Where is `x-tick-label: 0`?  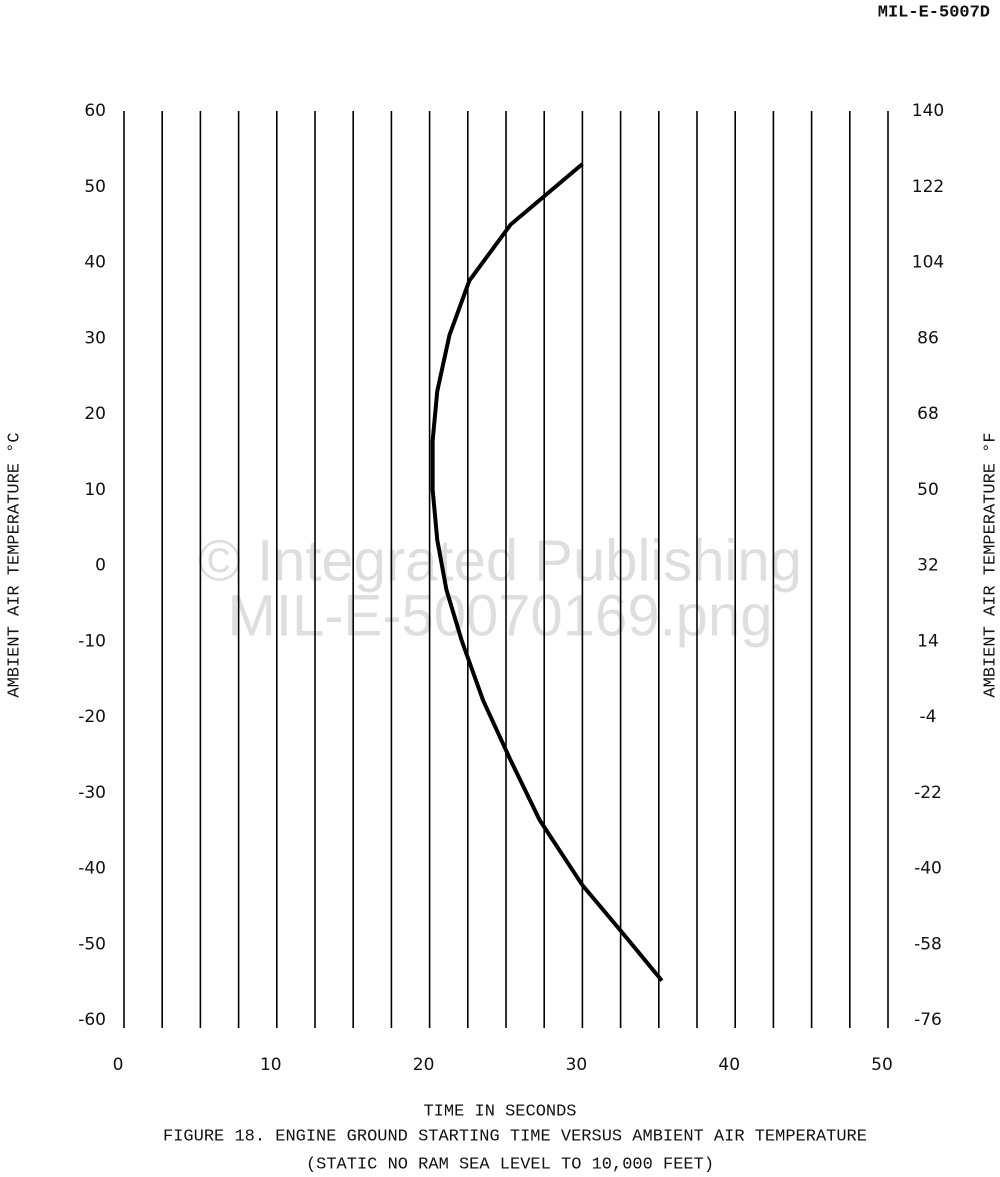
x-tick-label: 0 is located at coordinates (118, 1065).